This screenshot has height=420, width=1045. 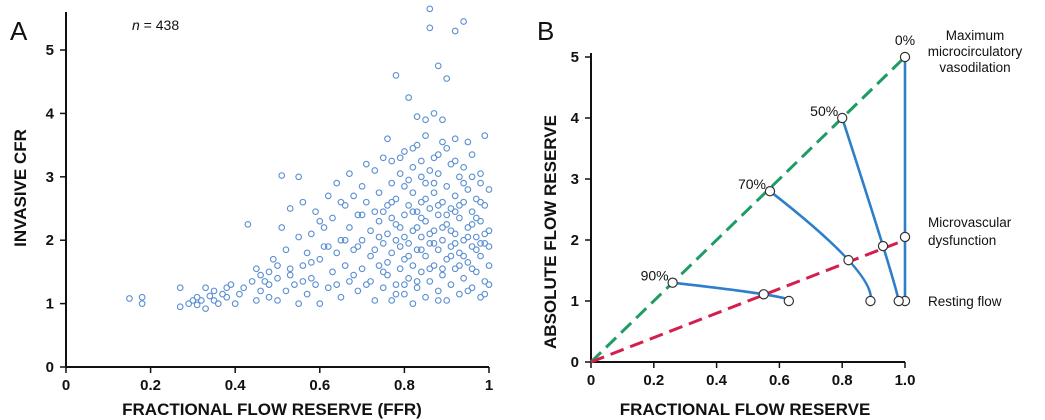 I want to click on annotation-max-line1: Maximum, so click(x=975, y=35).